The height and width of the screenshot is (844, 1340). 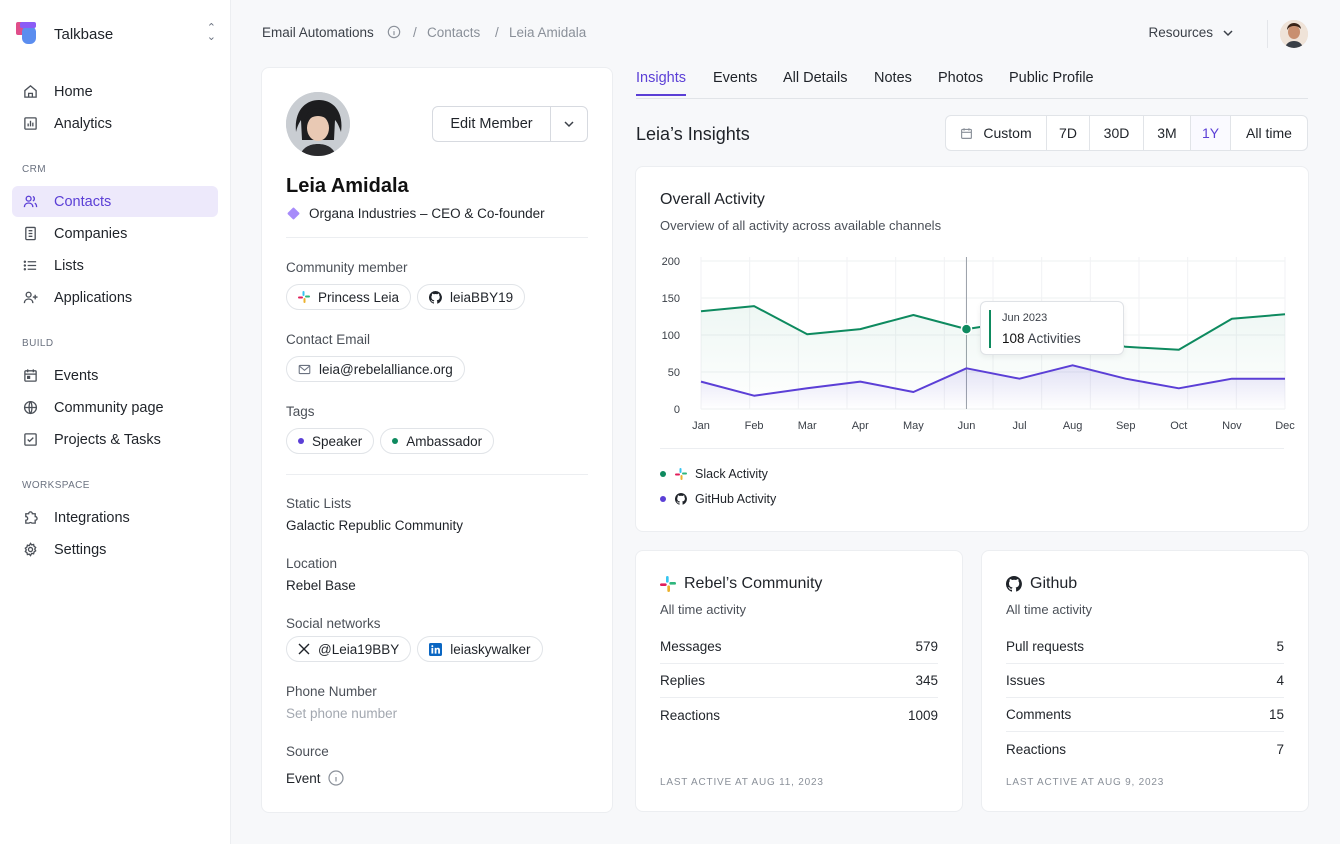 I want to click on sidebar-item-label: Projects & Tasks, so click(x=107, y=439).